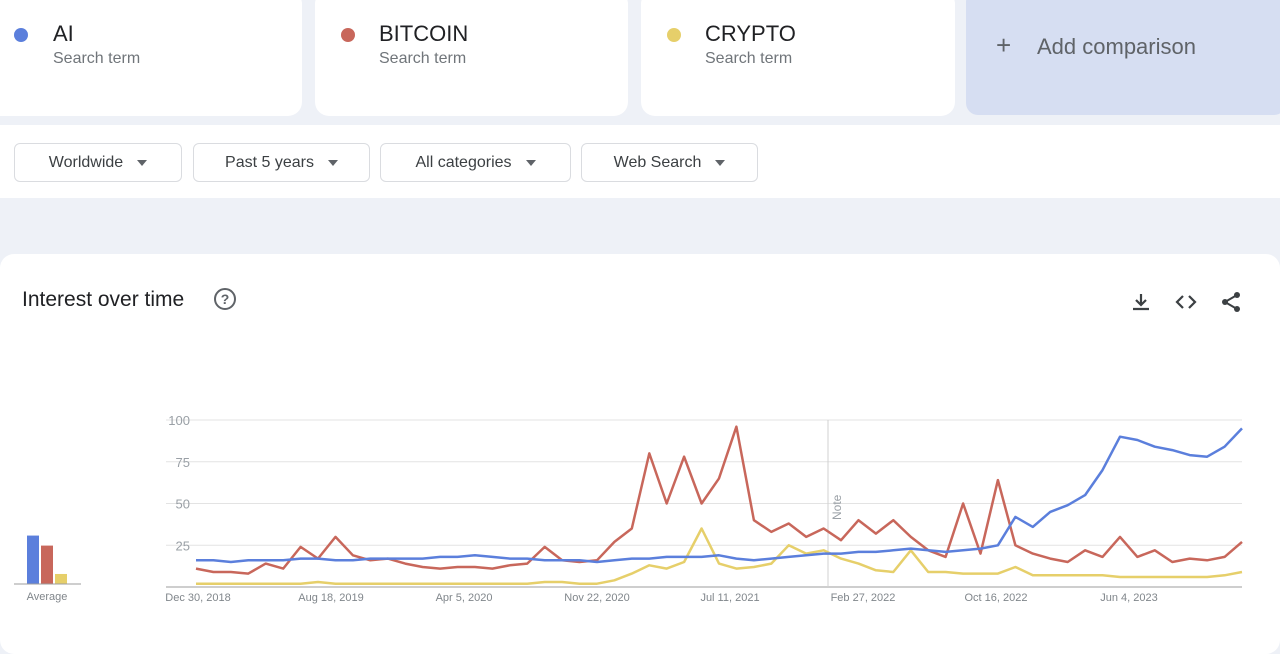 The image size is (1280, 654). Describe the element at coordinates (183, 462) in the screenshot. I see `y-tick-label: 75` at that location.